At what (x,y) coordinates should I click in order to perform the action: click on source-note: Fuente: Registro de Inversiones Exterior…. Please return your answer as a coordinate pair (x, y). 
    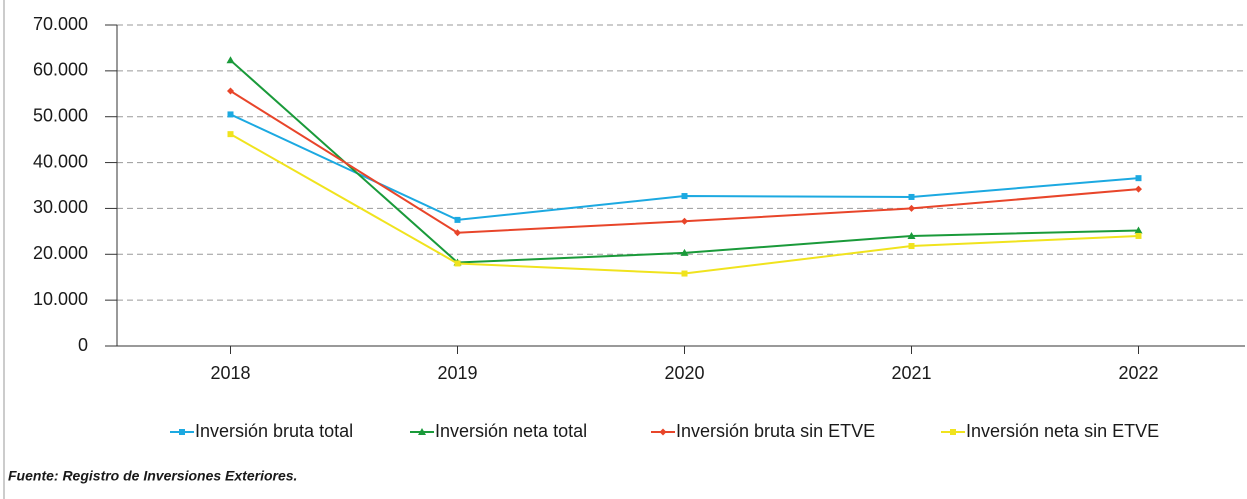
    Looking at the image, I should click on (152, 476).